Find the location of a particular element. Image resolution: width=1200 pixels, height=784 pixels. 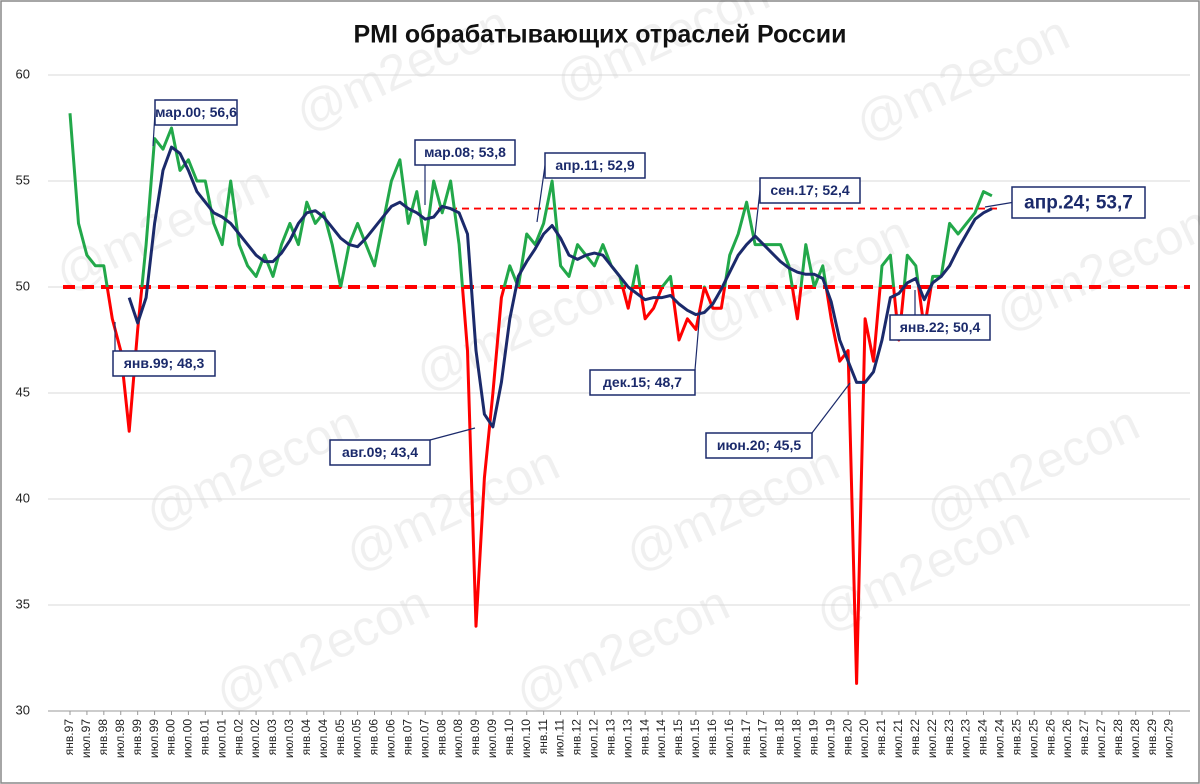

x-tick-label: янв.00 is located at coordinates (171, 737).